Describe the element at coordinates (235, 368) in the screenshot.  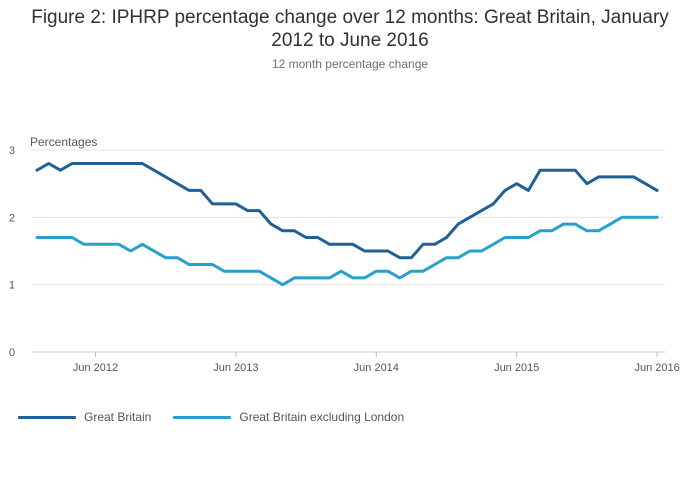
I see `x-tick-label-1: Jun 2013` at that location.